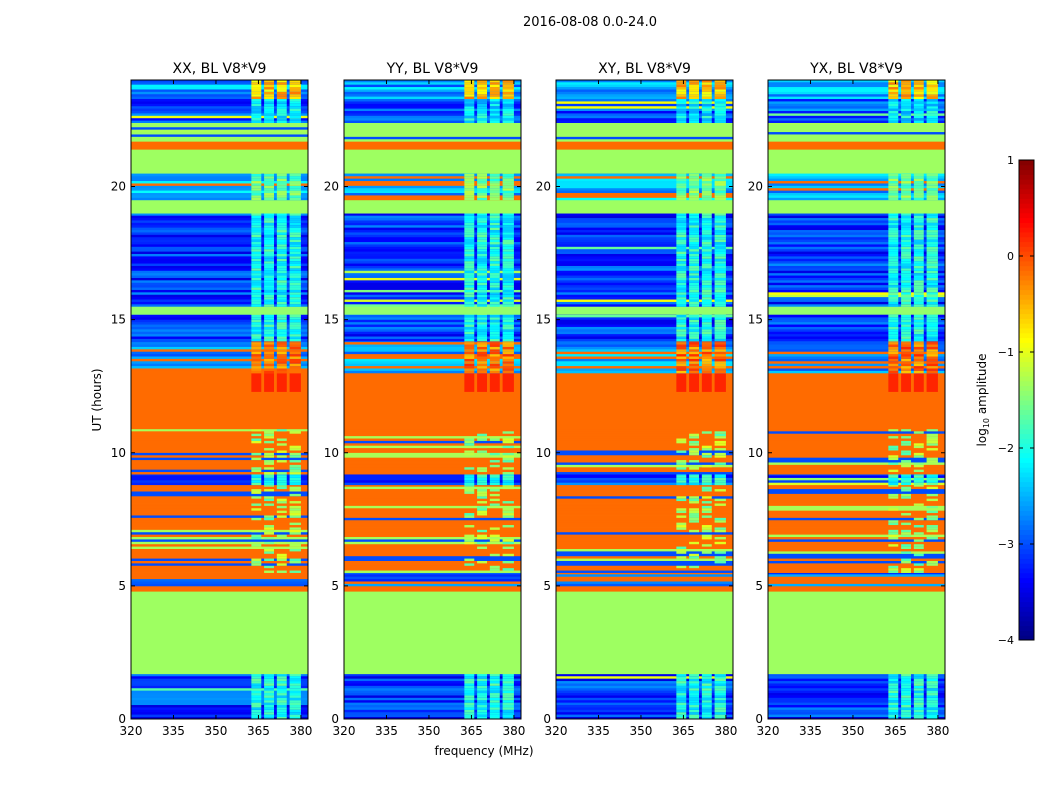 The width and height of the screenshot is (1050, 804). Describe the element at coordinates (1026, 259) in the screenshot. I see `colorbar-segment` at that location.